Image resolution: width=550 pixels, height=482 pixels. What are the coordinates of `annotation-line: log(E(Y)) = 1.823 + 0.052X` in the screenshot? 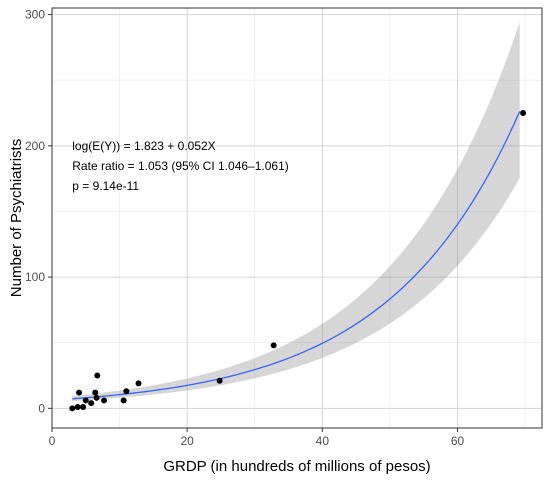 It's located at (143, 146).